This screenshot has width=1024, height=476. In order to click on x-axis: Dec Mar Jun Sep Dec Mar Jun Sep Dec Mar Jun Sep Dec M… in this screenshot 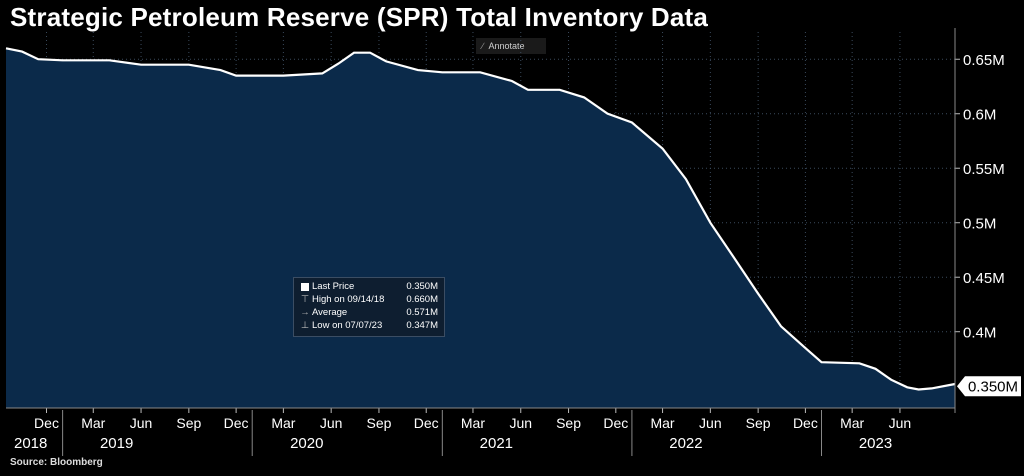, I will do `click(480, 431)`.